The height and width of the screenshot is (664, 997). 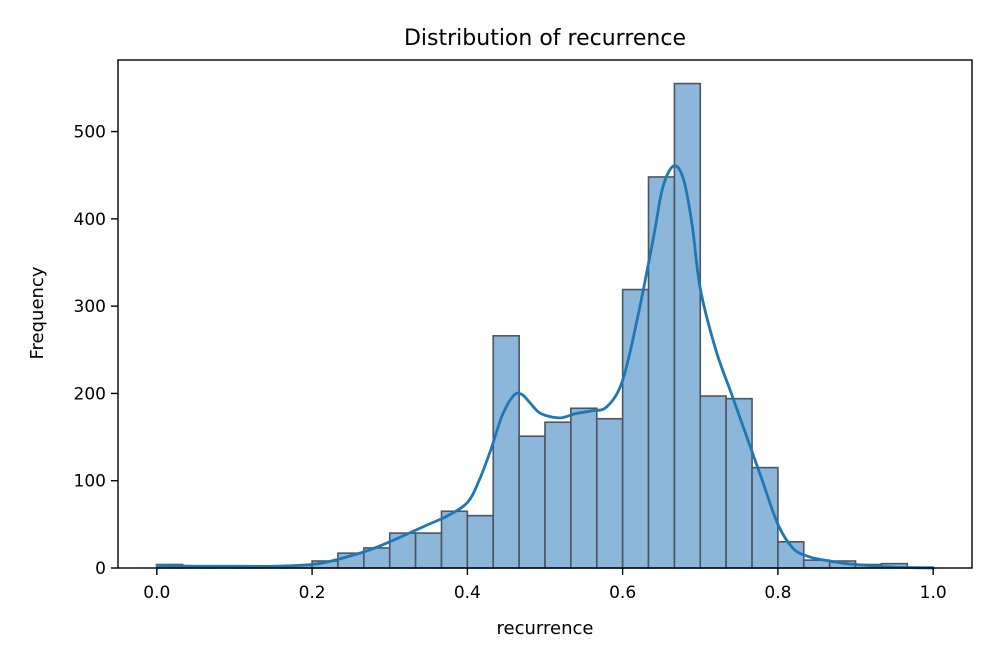 What do you see at coordinates (100, 569) in the screenshot?
I see `y-tick-label: 0` at bounding box center [100, 569].